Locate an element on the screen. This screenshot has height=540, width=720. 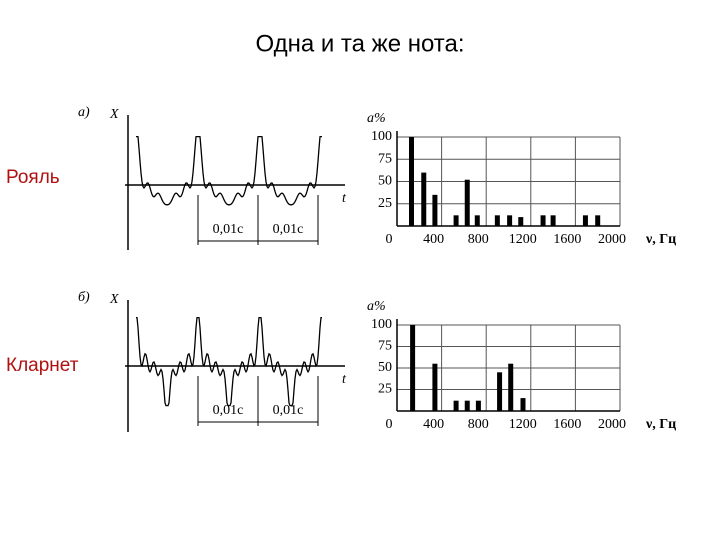
row-label: Рояль is located at coordinates (33, 177).